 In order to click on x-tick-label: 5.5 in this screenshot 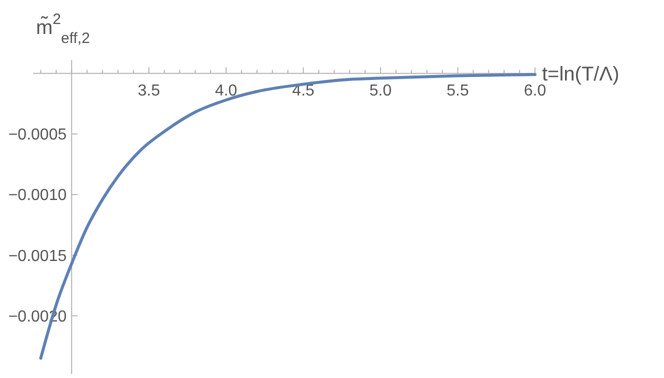, I will do `click(457, 91)`.